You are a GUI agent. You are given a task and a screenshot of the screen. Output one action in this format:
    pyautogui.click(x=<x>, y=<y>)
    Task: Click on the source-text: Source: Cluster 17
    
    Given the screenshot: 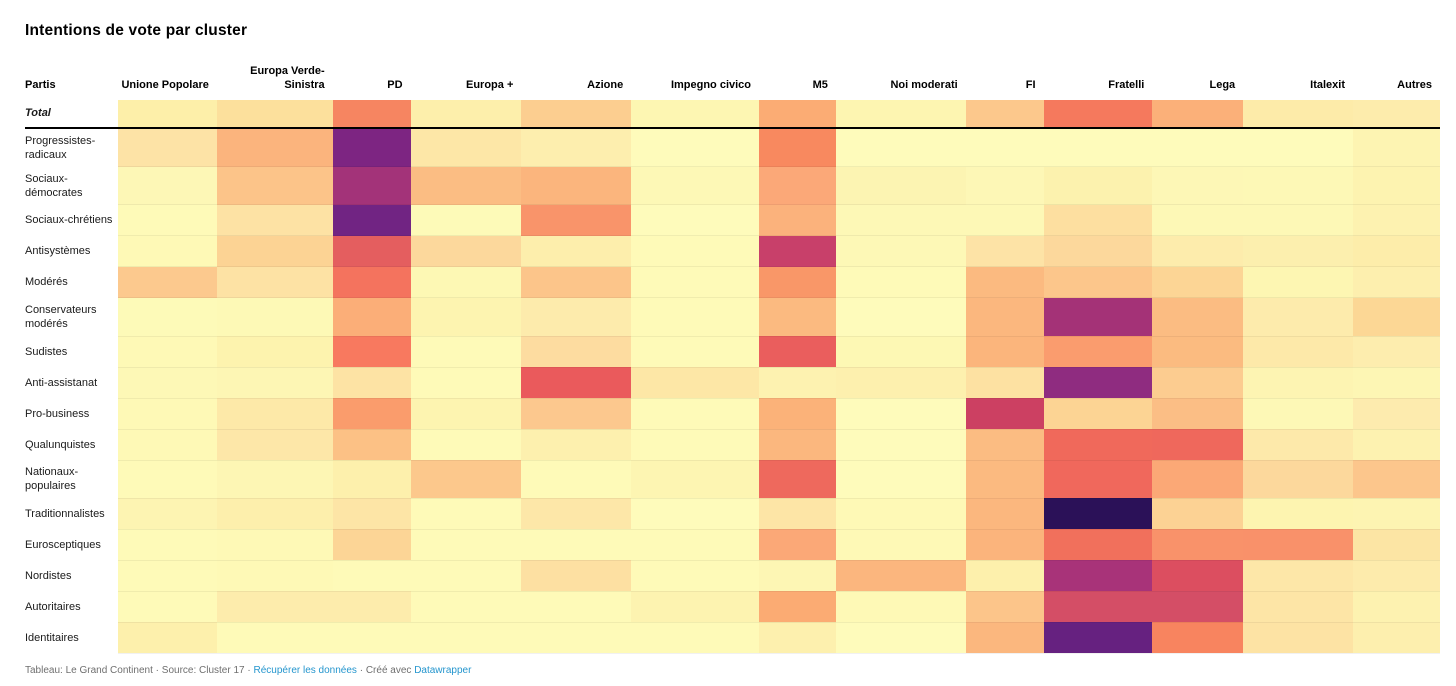 What is the action you would take?
    pyautogui.click(x=203, y=670)
    